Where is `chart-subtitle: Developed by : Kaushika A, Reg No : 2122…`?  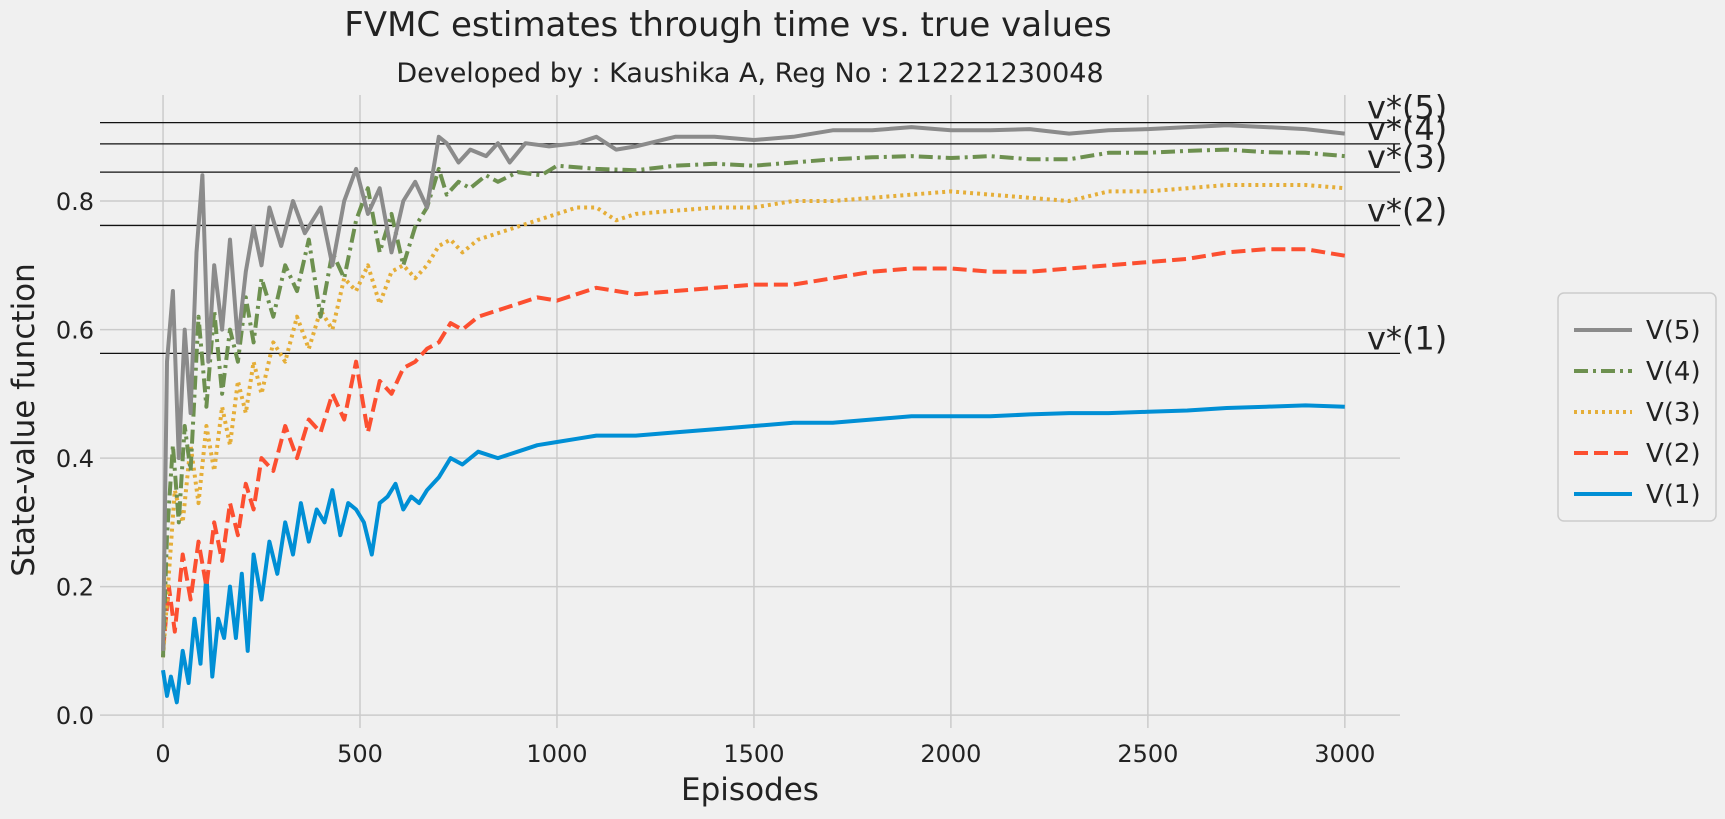
chart-subtitle: Developed by : Kaushika A, Reg No : 2122… is located at coordinates (749, 73).